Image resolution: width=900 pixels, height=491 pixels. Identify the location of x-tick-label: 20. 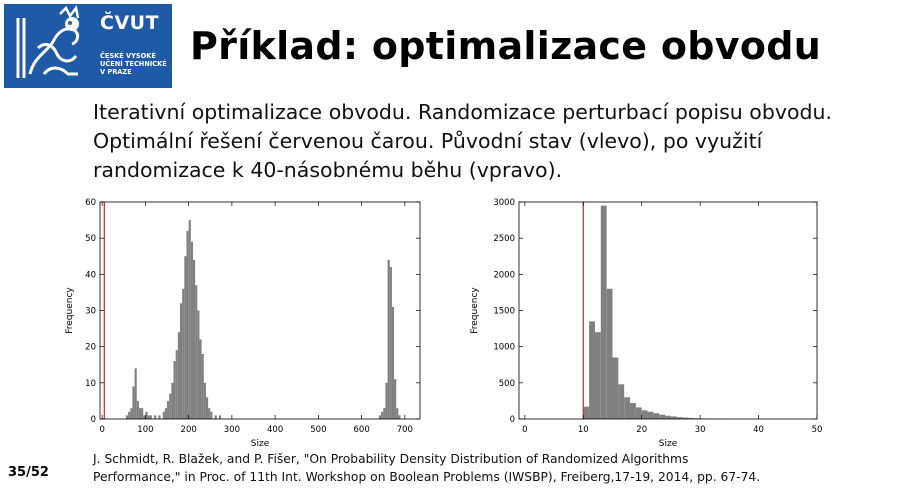
(641, 430).